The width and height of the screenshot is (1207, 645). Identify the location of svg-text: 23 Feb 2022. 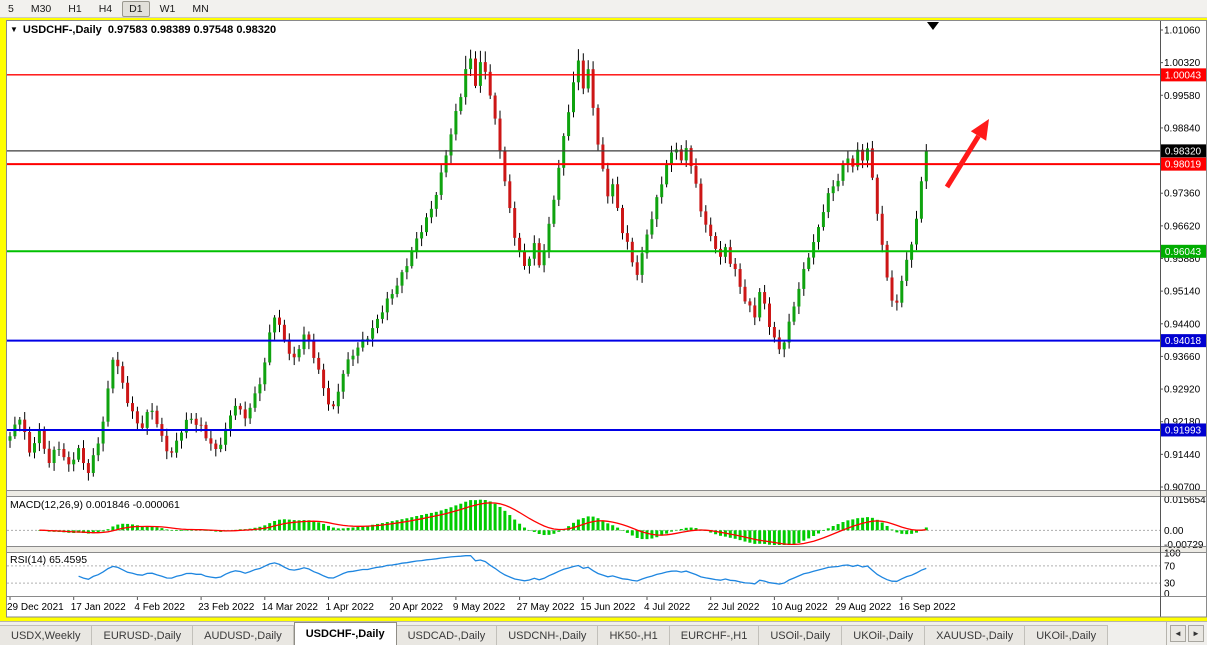
(226, 607).